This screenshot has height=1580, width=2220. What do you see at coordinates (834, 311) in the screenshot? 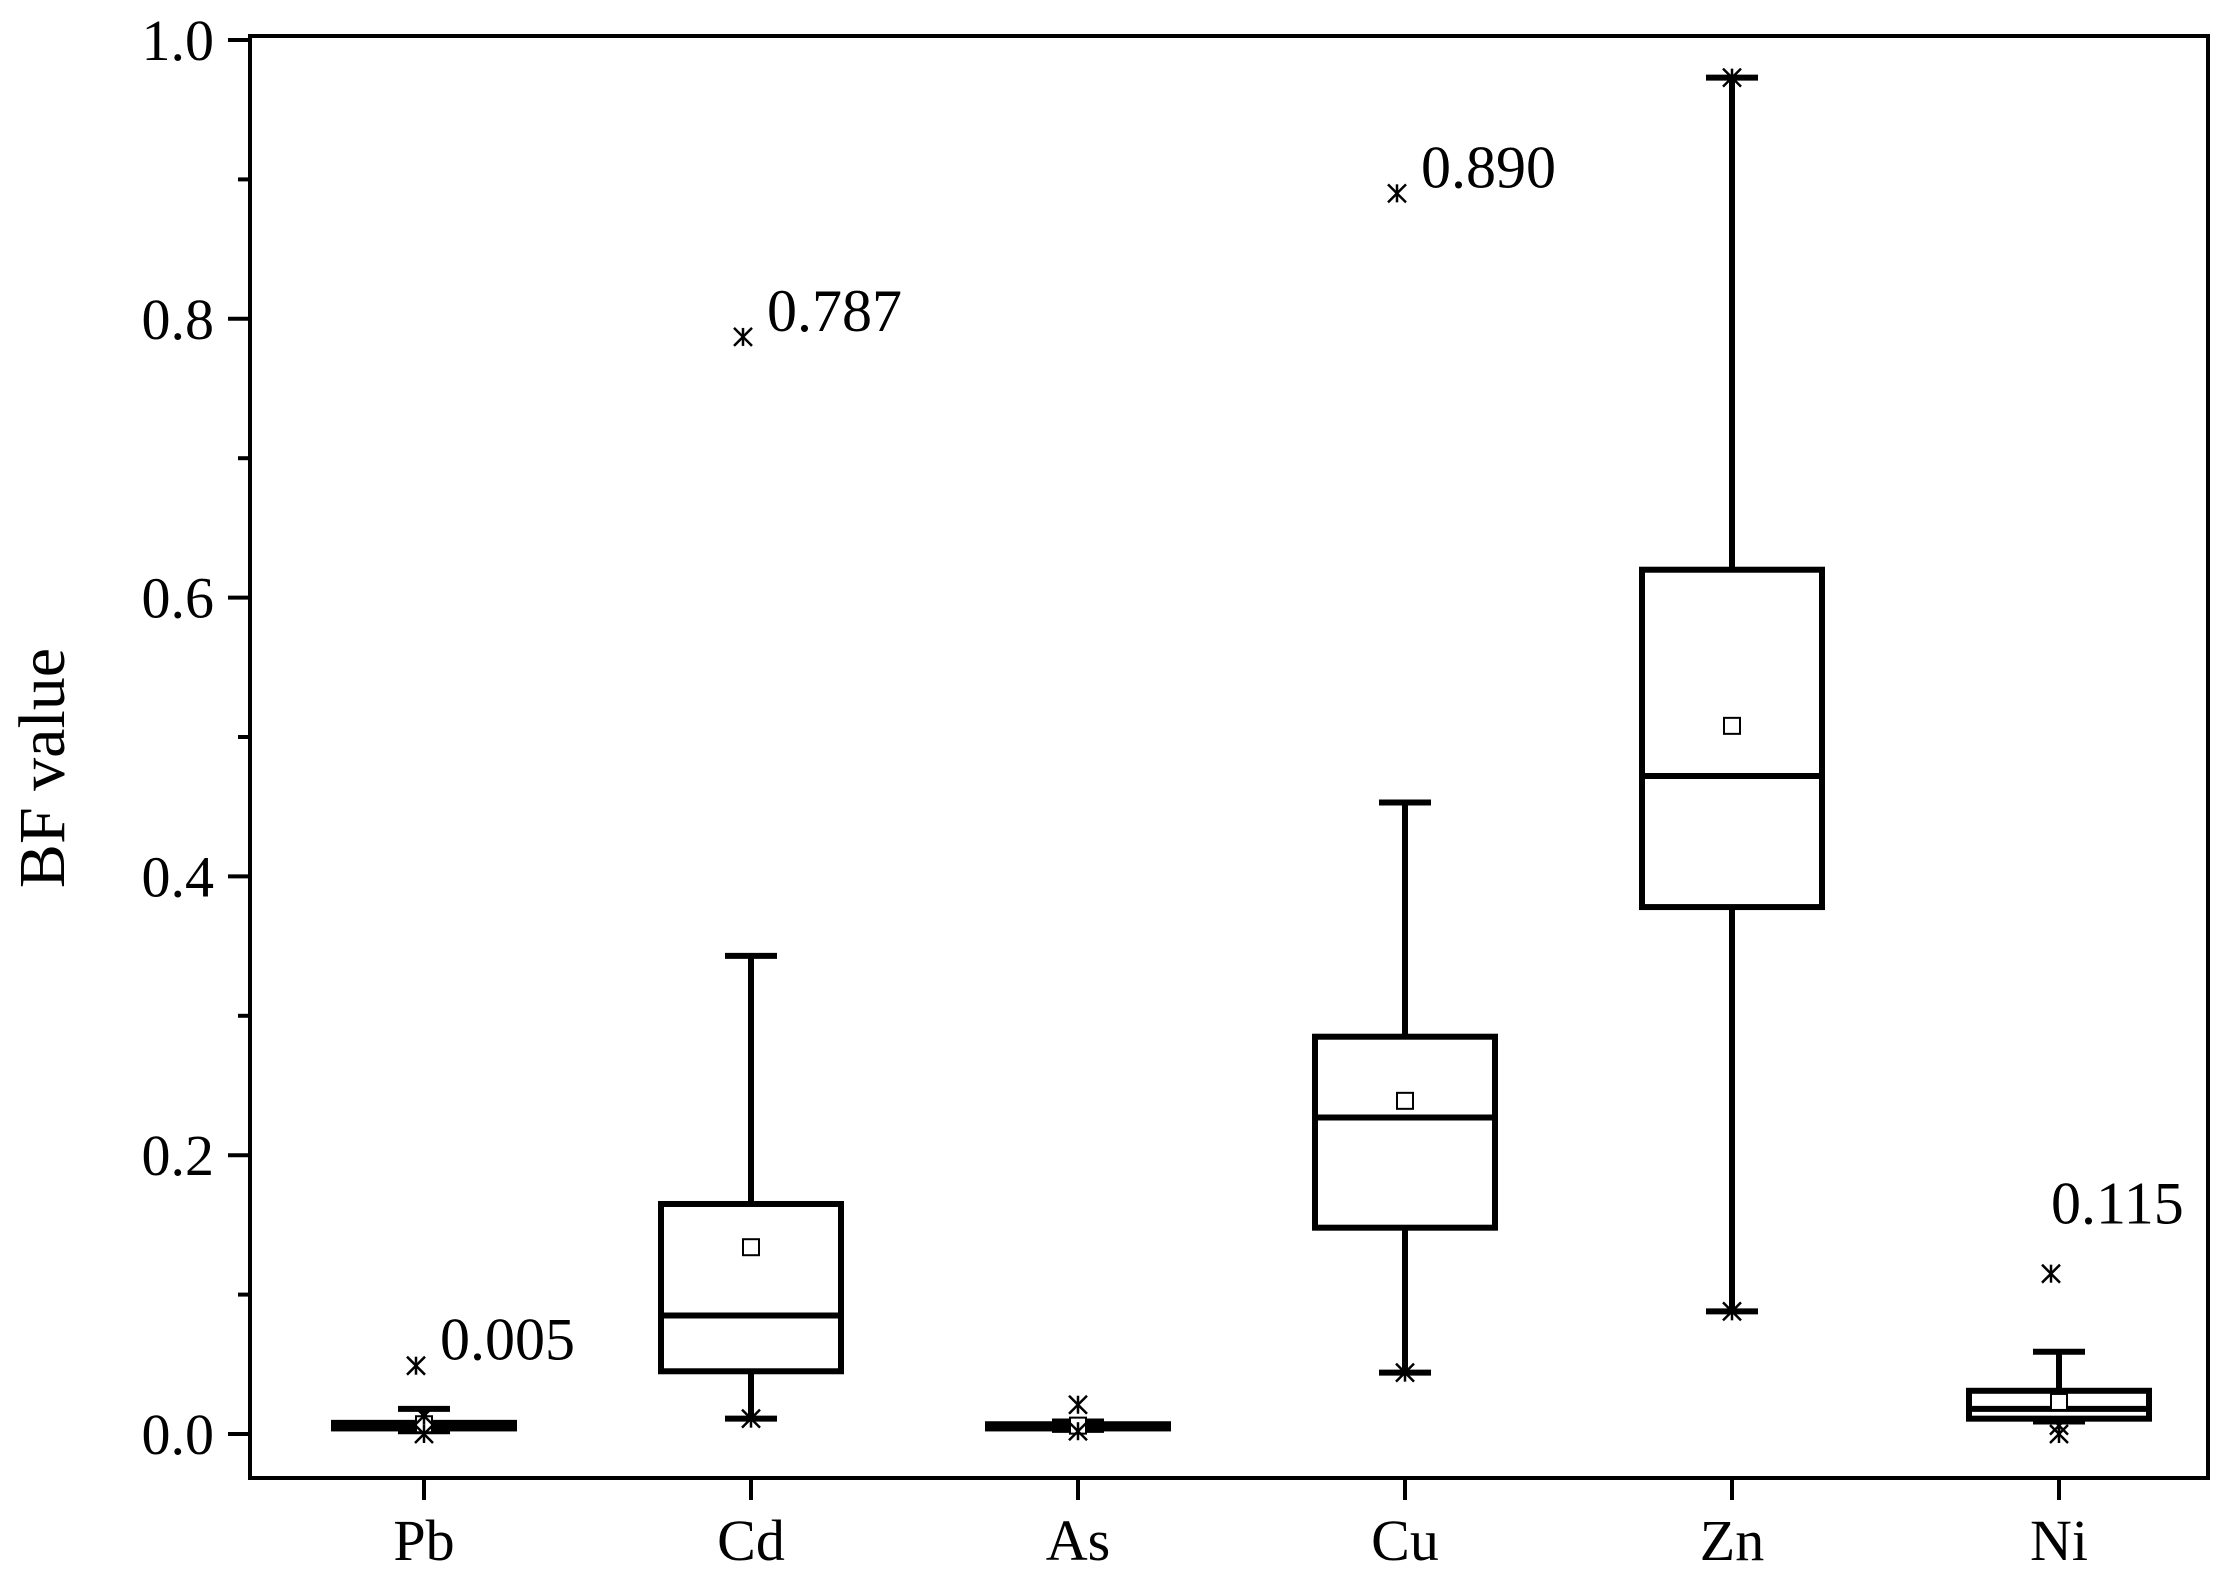
I see `outlier-label: 0.787` at bounding box center [834, 311].